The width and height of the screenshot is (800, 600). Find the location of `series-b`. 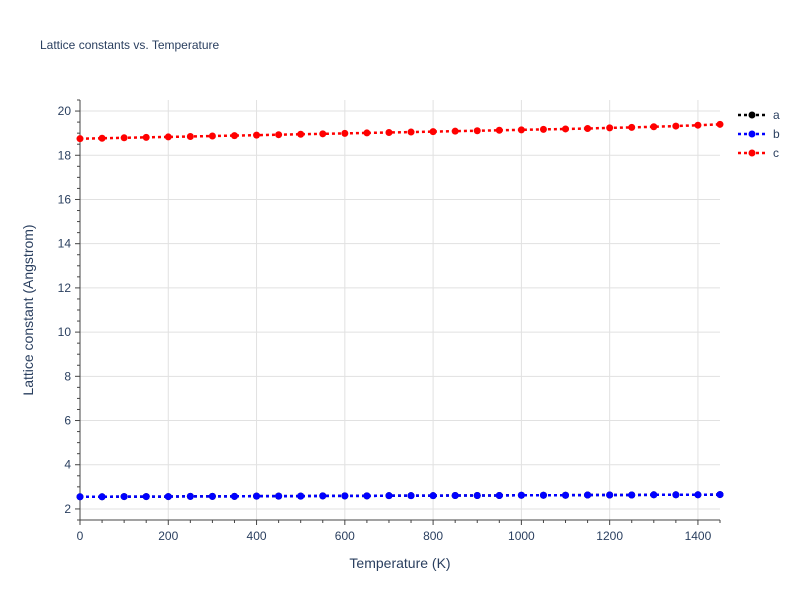

series-b is located at coordinates (400, 496).